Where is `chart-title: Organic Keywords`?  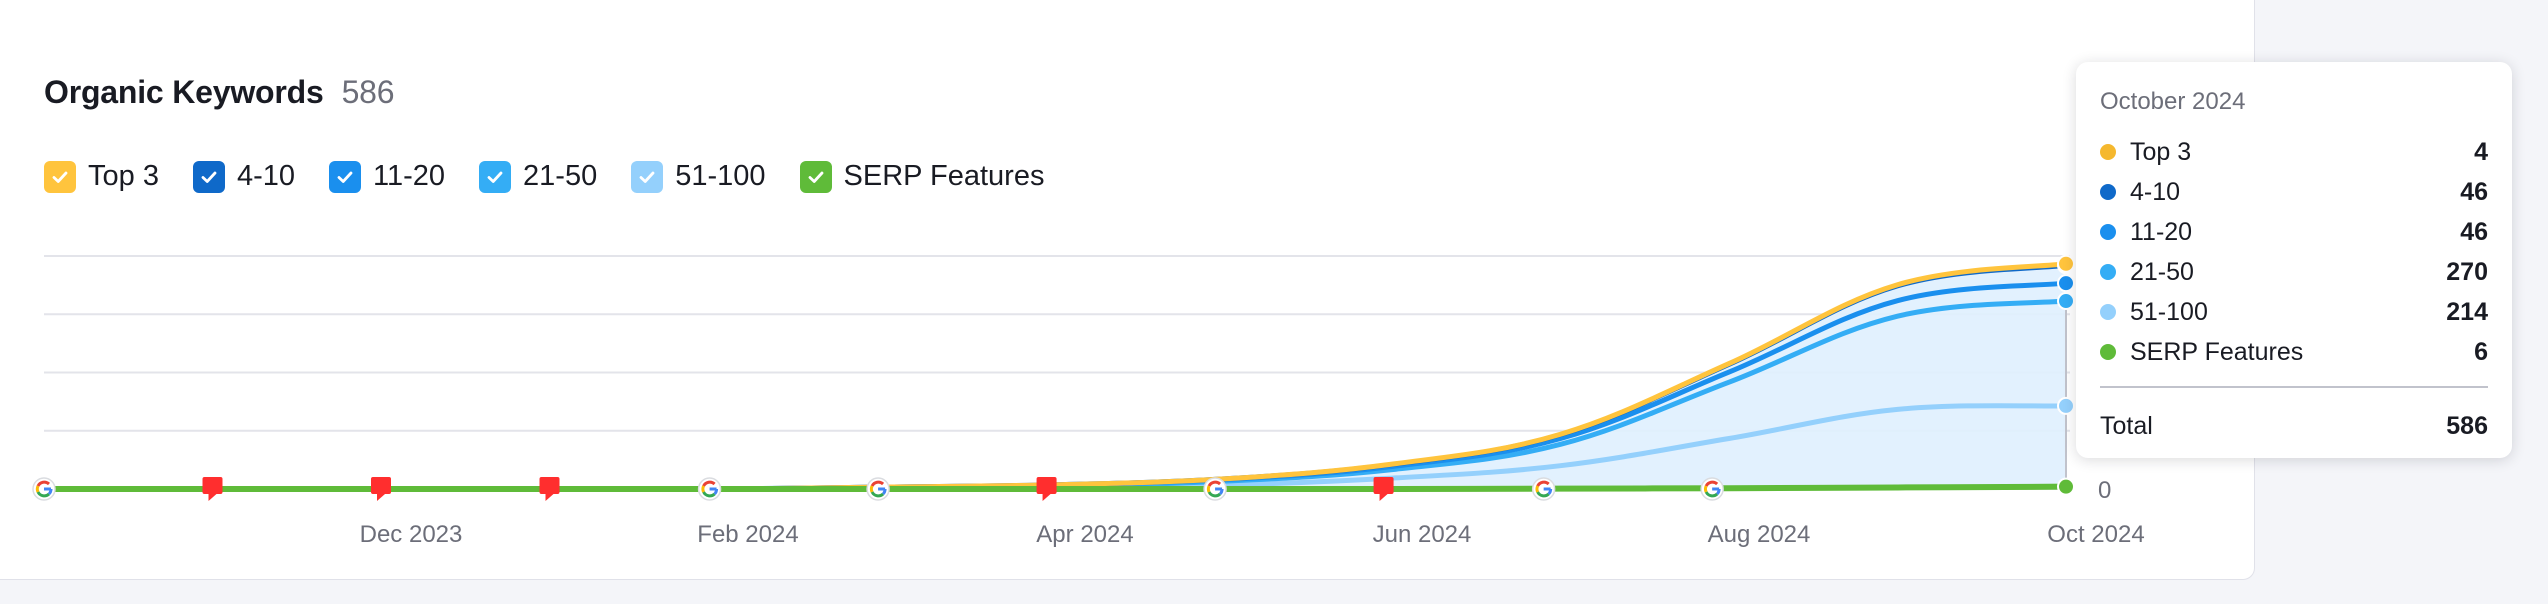 chart-title: Organic Keywords is located at coordinates (184, 92).